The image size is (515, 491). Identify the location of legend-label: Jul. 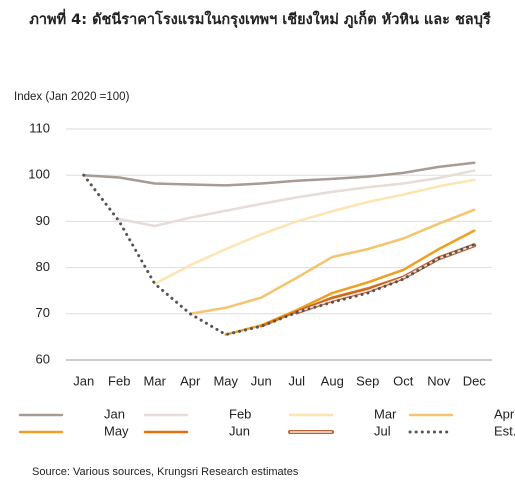
(382, 430).